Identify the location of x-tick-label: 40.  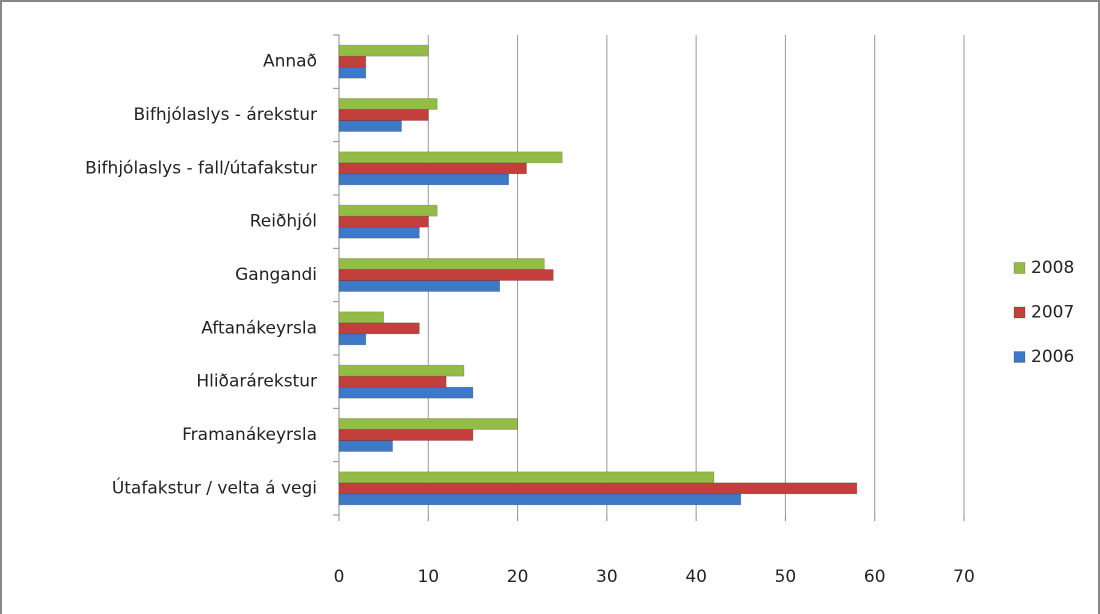
(696, 577).